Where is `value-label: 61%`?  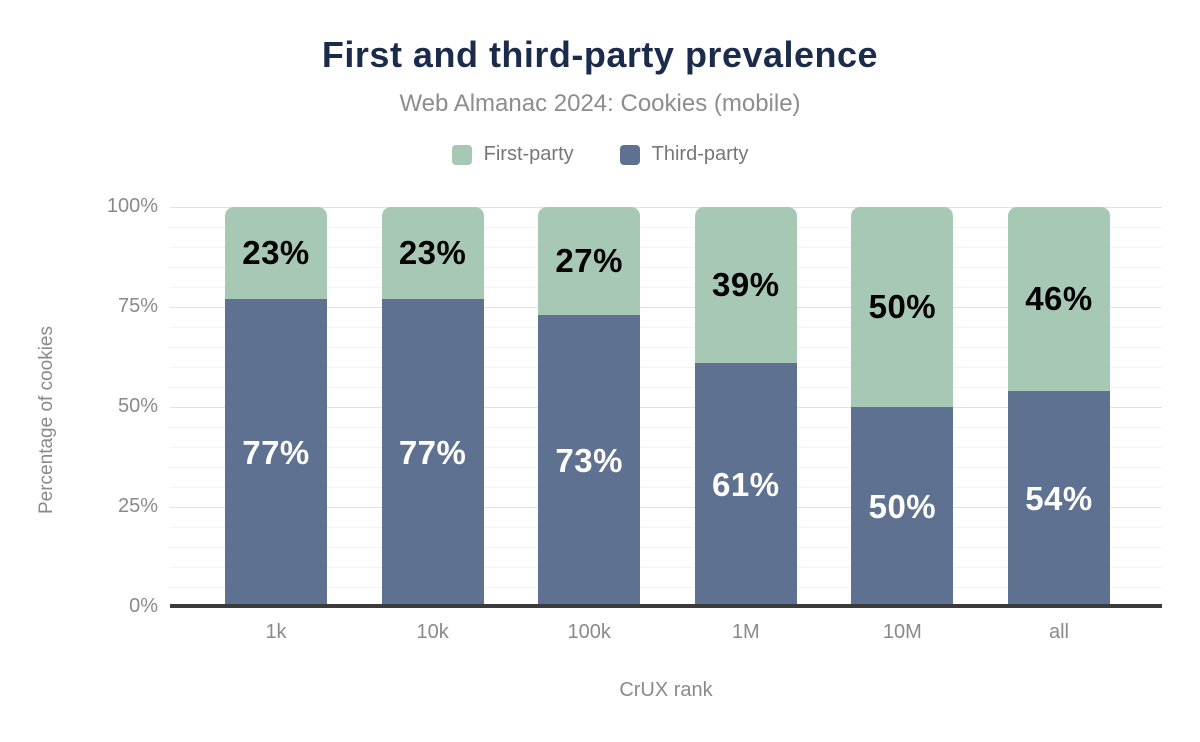
value-label: 61% is located at coordinates (746, 484).